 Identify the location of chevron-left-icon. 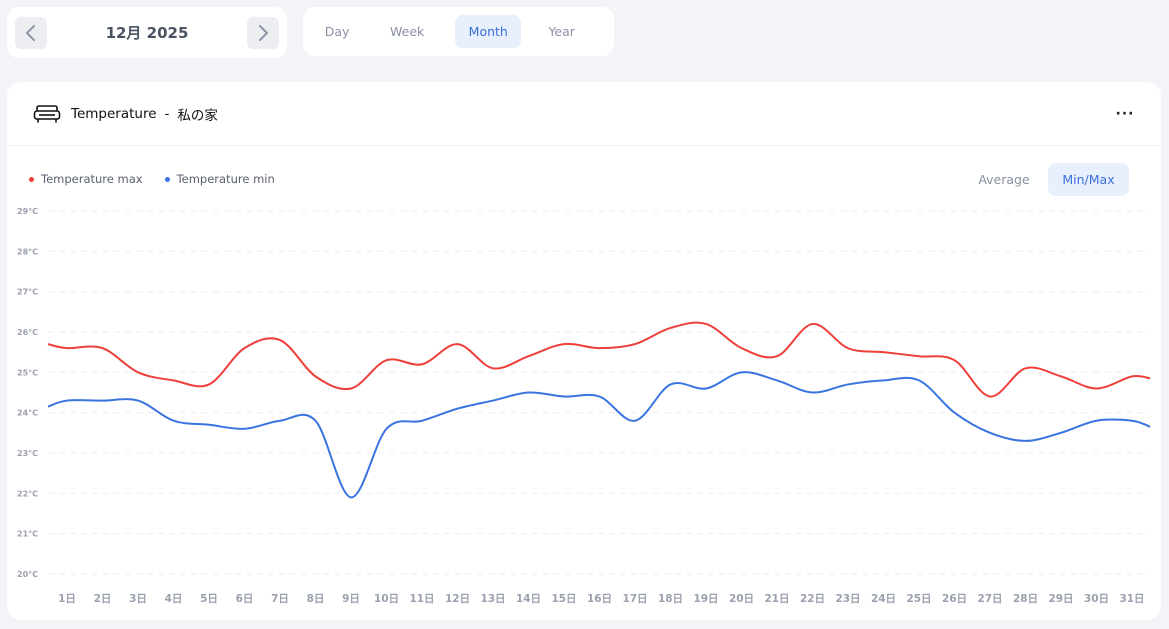
(30, 32).